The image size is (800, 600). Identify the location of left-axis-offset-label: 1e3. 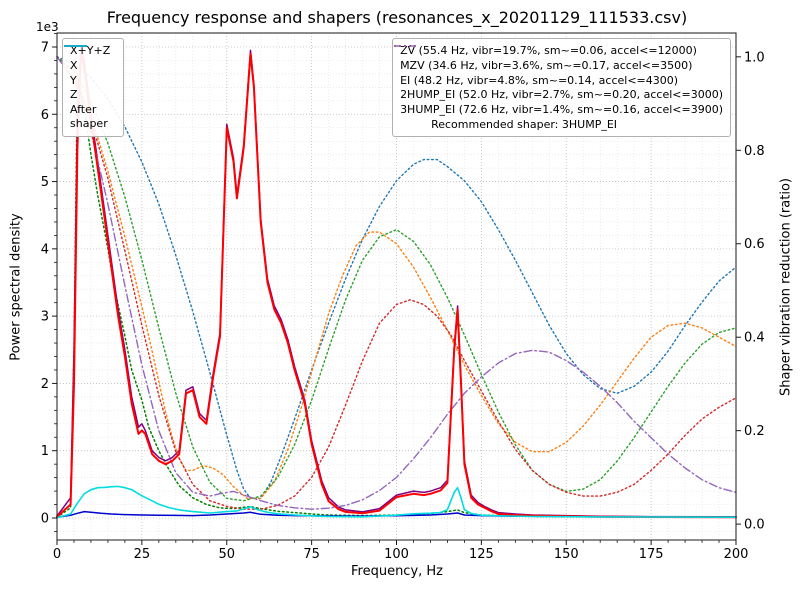
(47, 27).